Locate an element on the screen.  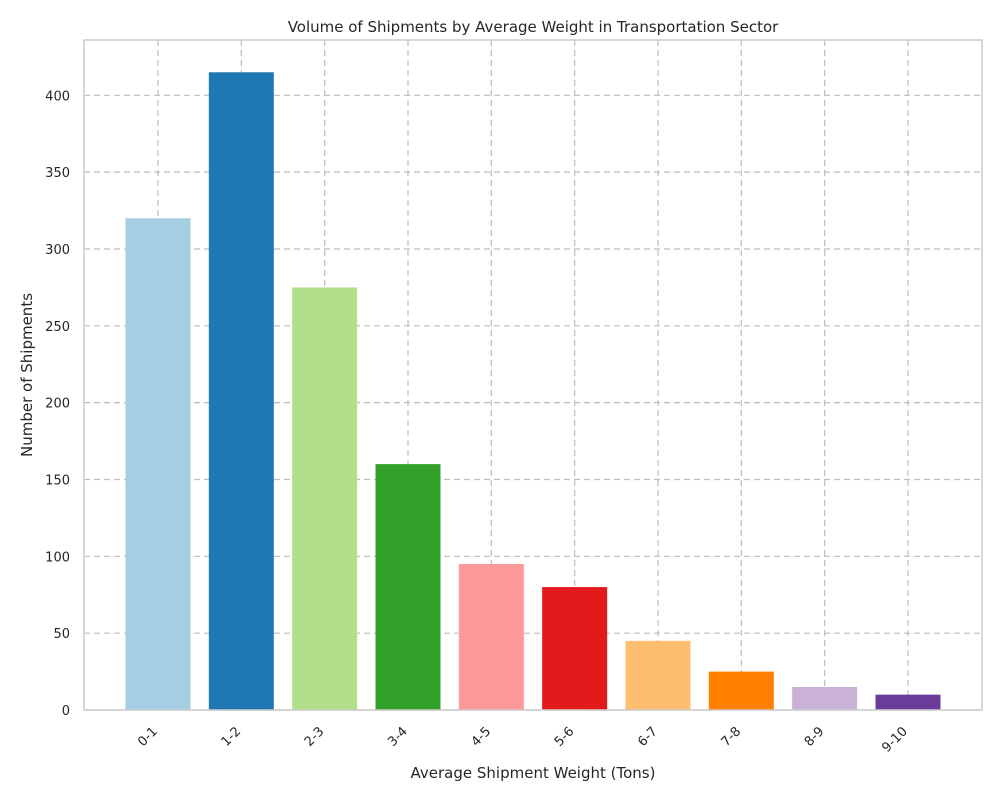
x-tick-label: 8-9 is located at coordinates (815, 737).